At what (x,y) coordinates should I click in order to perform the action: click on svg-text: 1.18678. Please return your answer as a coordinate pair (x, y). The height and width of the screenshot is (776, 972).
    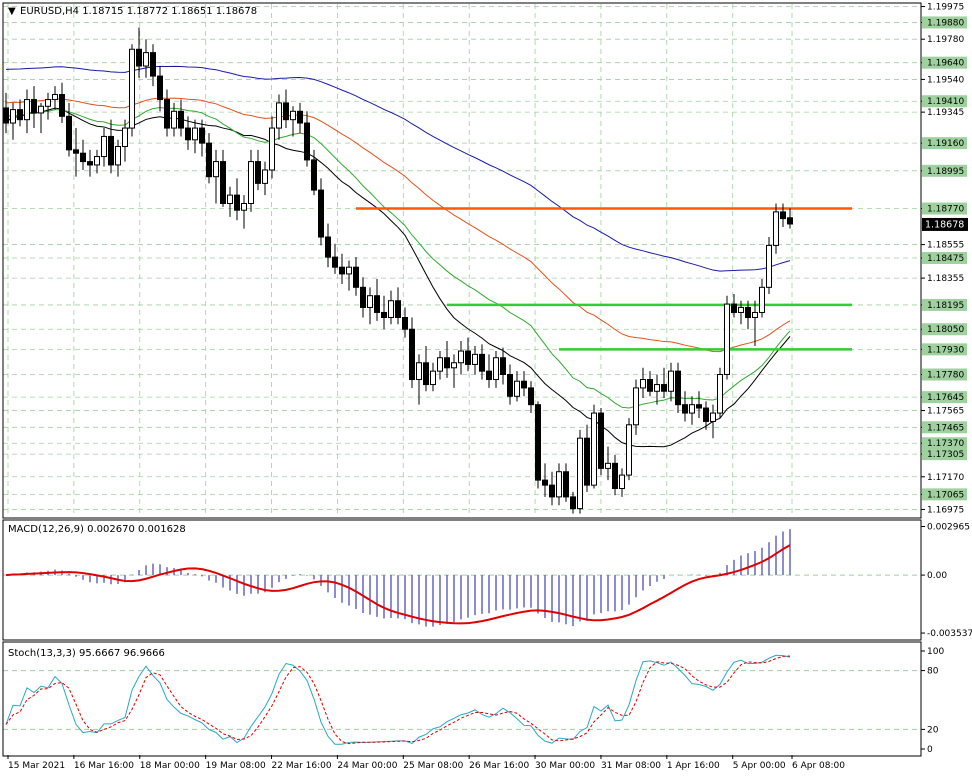
    Looking at the image, I should click on (944, 224).